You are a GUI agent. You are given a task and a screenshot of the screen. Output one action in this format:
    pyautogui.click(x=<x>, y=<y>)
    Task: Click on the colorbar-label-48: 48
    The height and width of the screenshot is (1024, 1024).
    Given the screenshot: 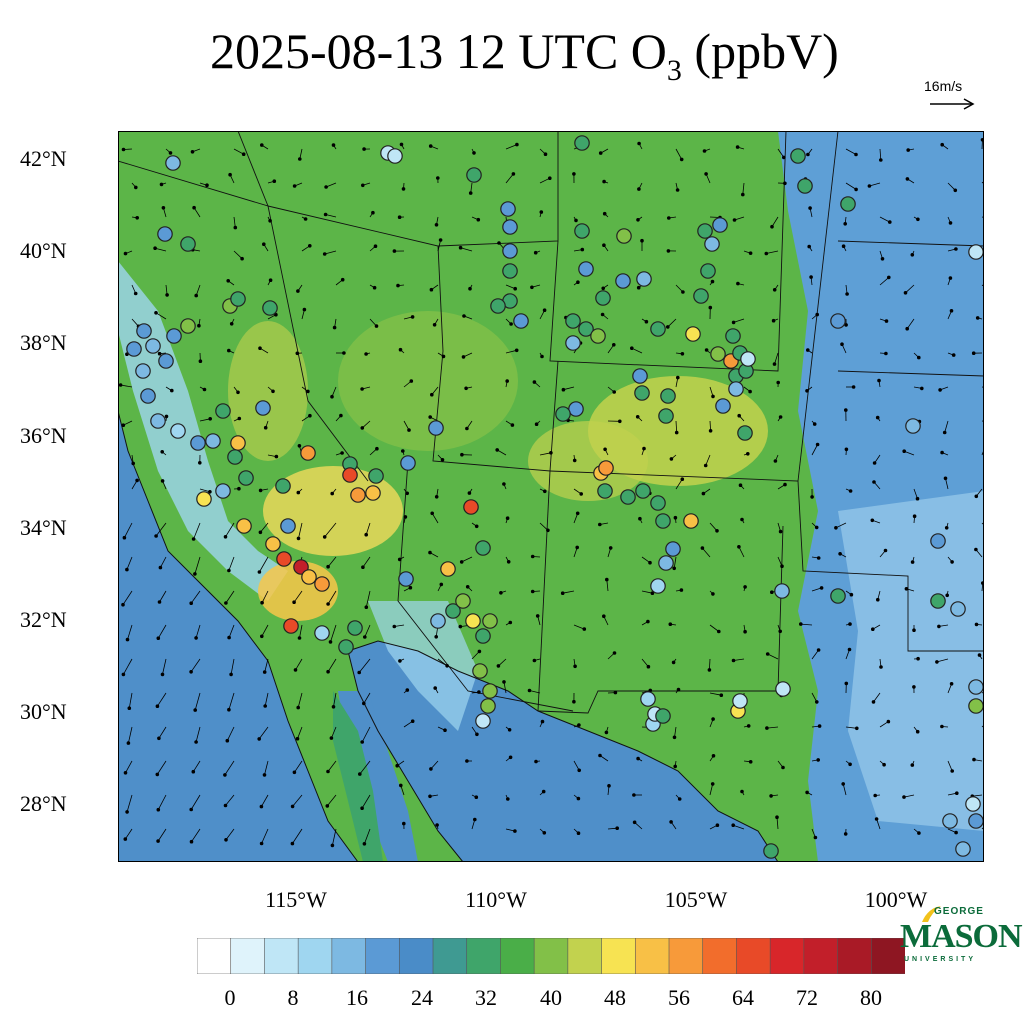 What is the action you would take?
    pyautogui.click(x=615, y=997)
    